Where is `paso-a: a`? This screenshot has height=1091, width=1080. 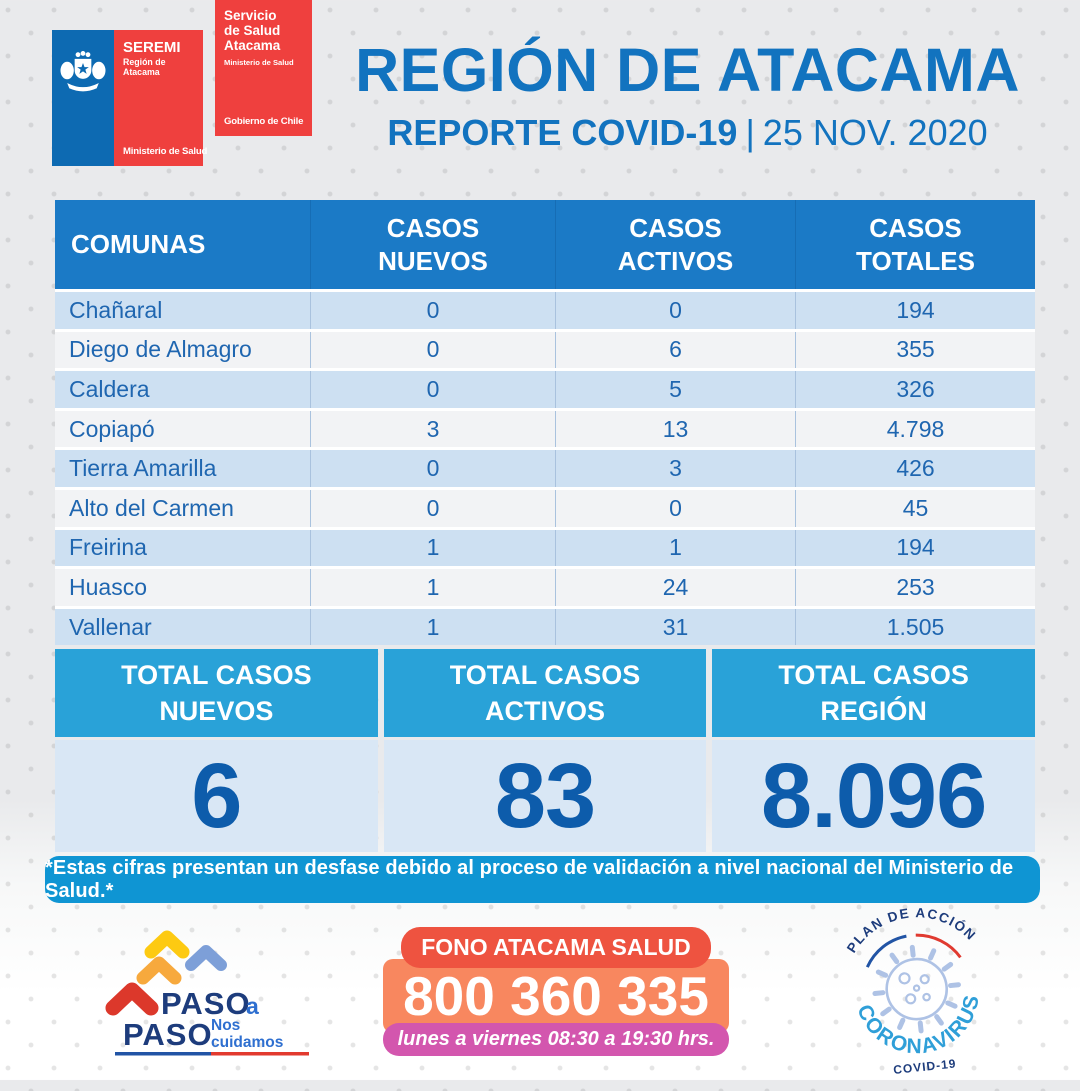
paso-a: a is located at coordinates (252, 1006).